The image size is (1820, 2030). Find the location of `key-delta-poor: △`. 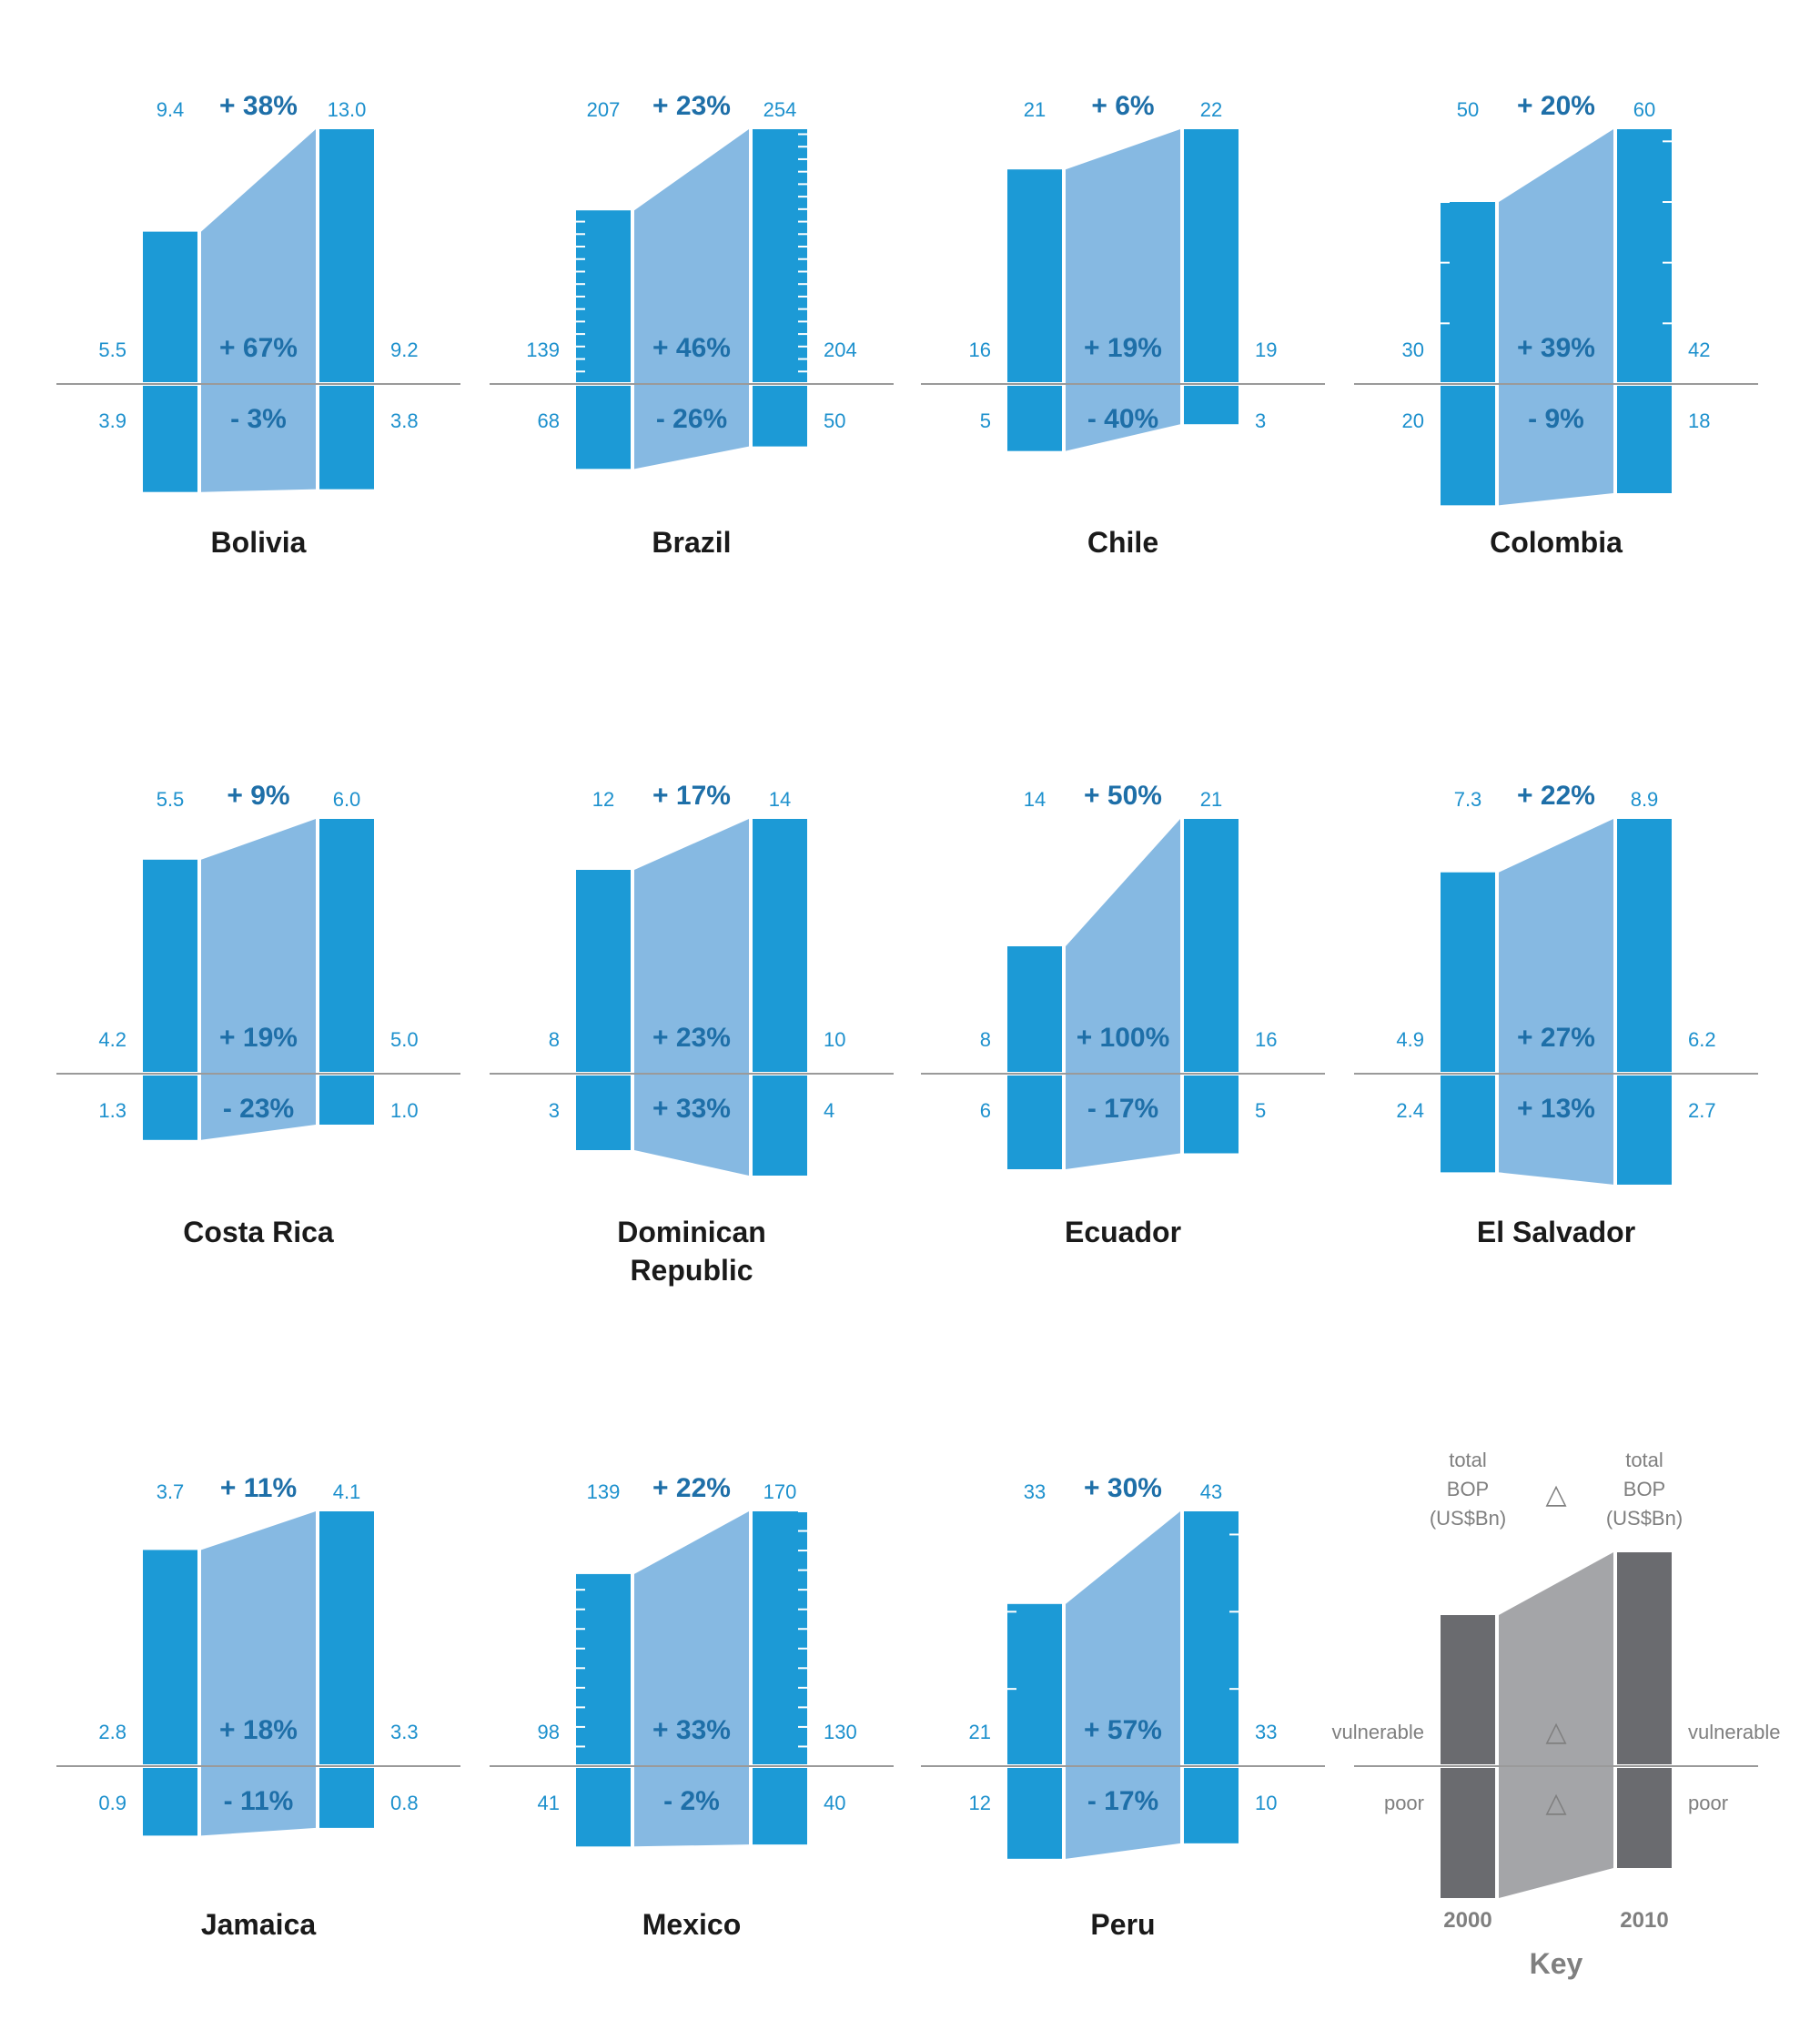

key-delta-poor: △ is located at coordinates (1555, 1803).